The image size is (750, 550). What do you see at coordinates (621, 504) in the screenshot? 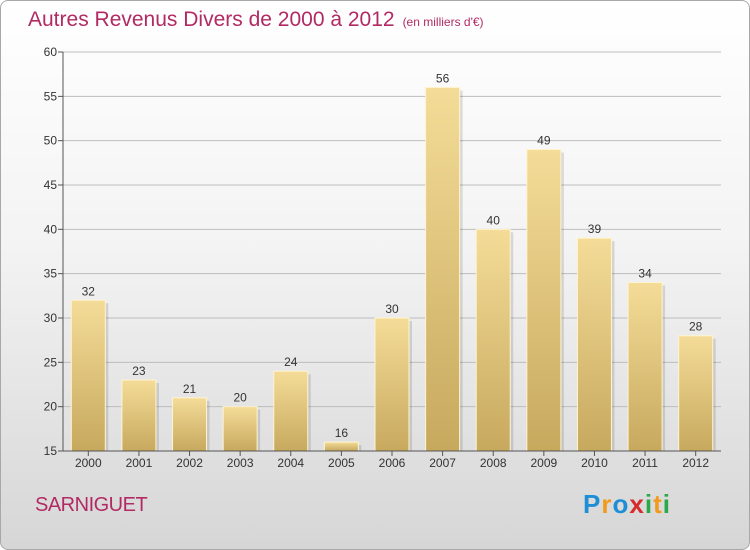
I see `logo-letter: o` at bounding box center [621, 504].